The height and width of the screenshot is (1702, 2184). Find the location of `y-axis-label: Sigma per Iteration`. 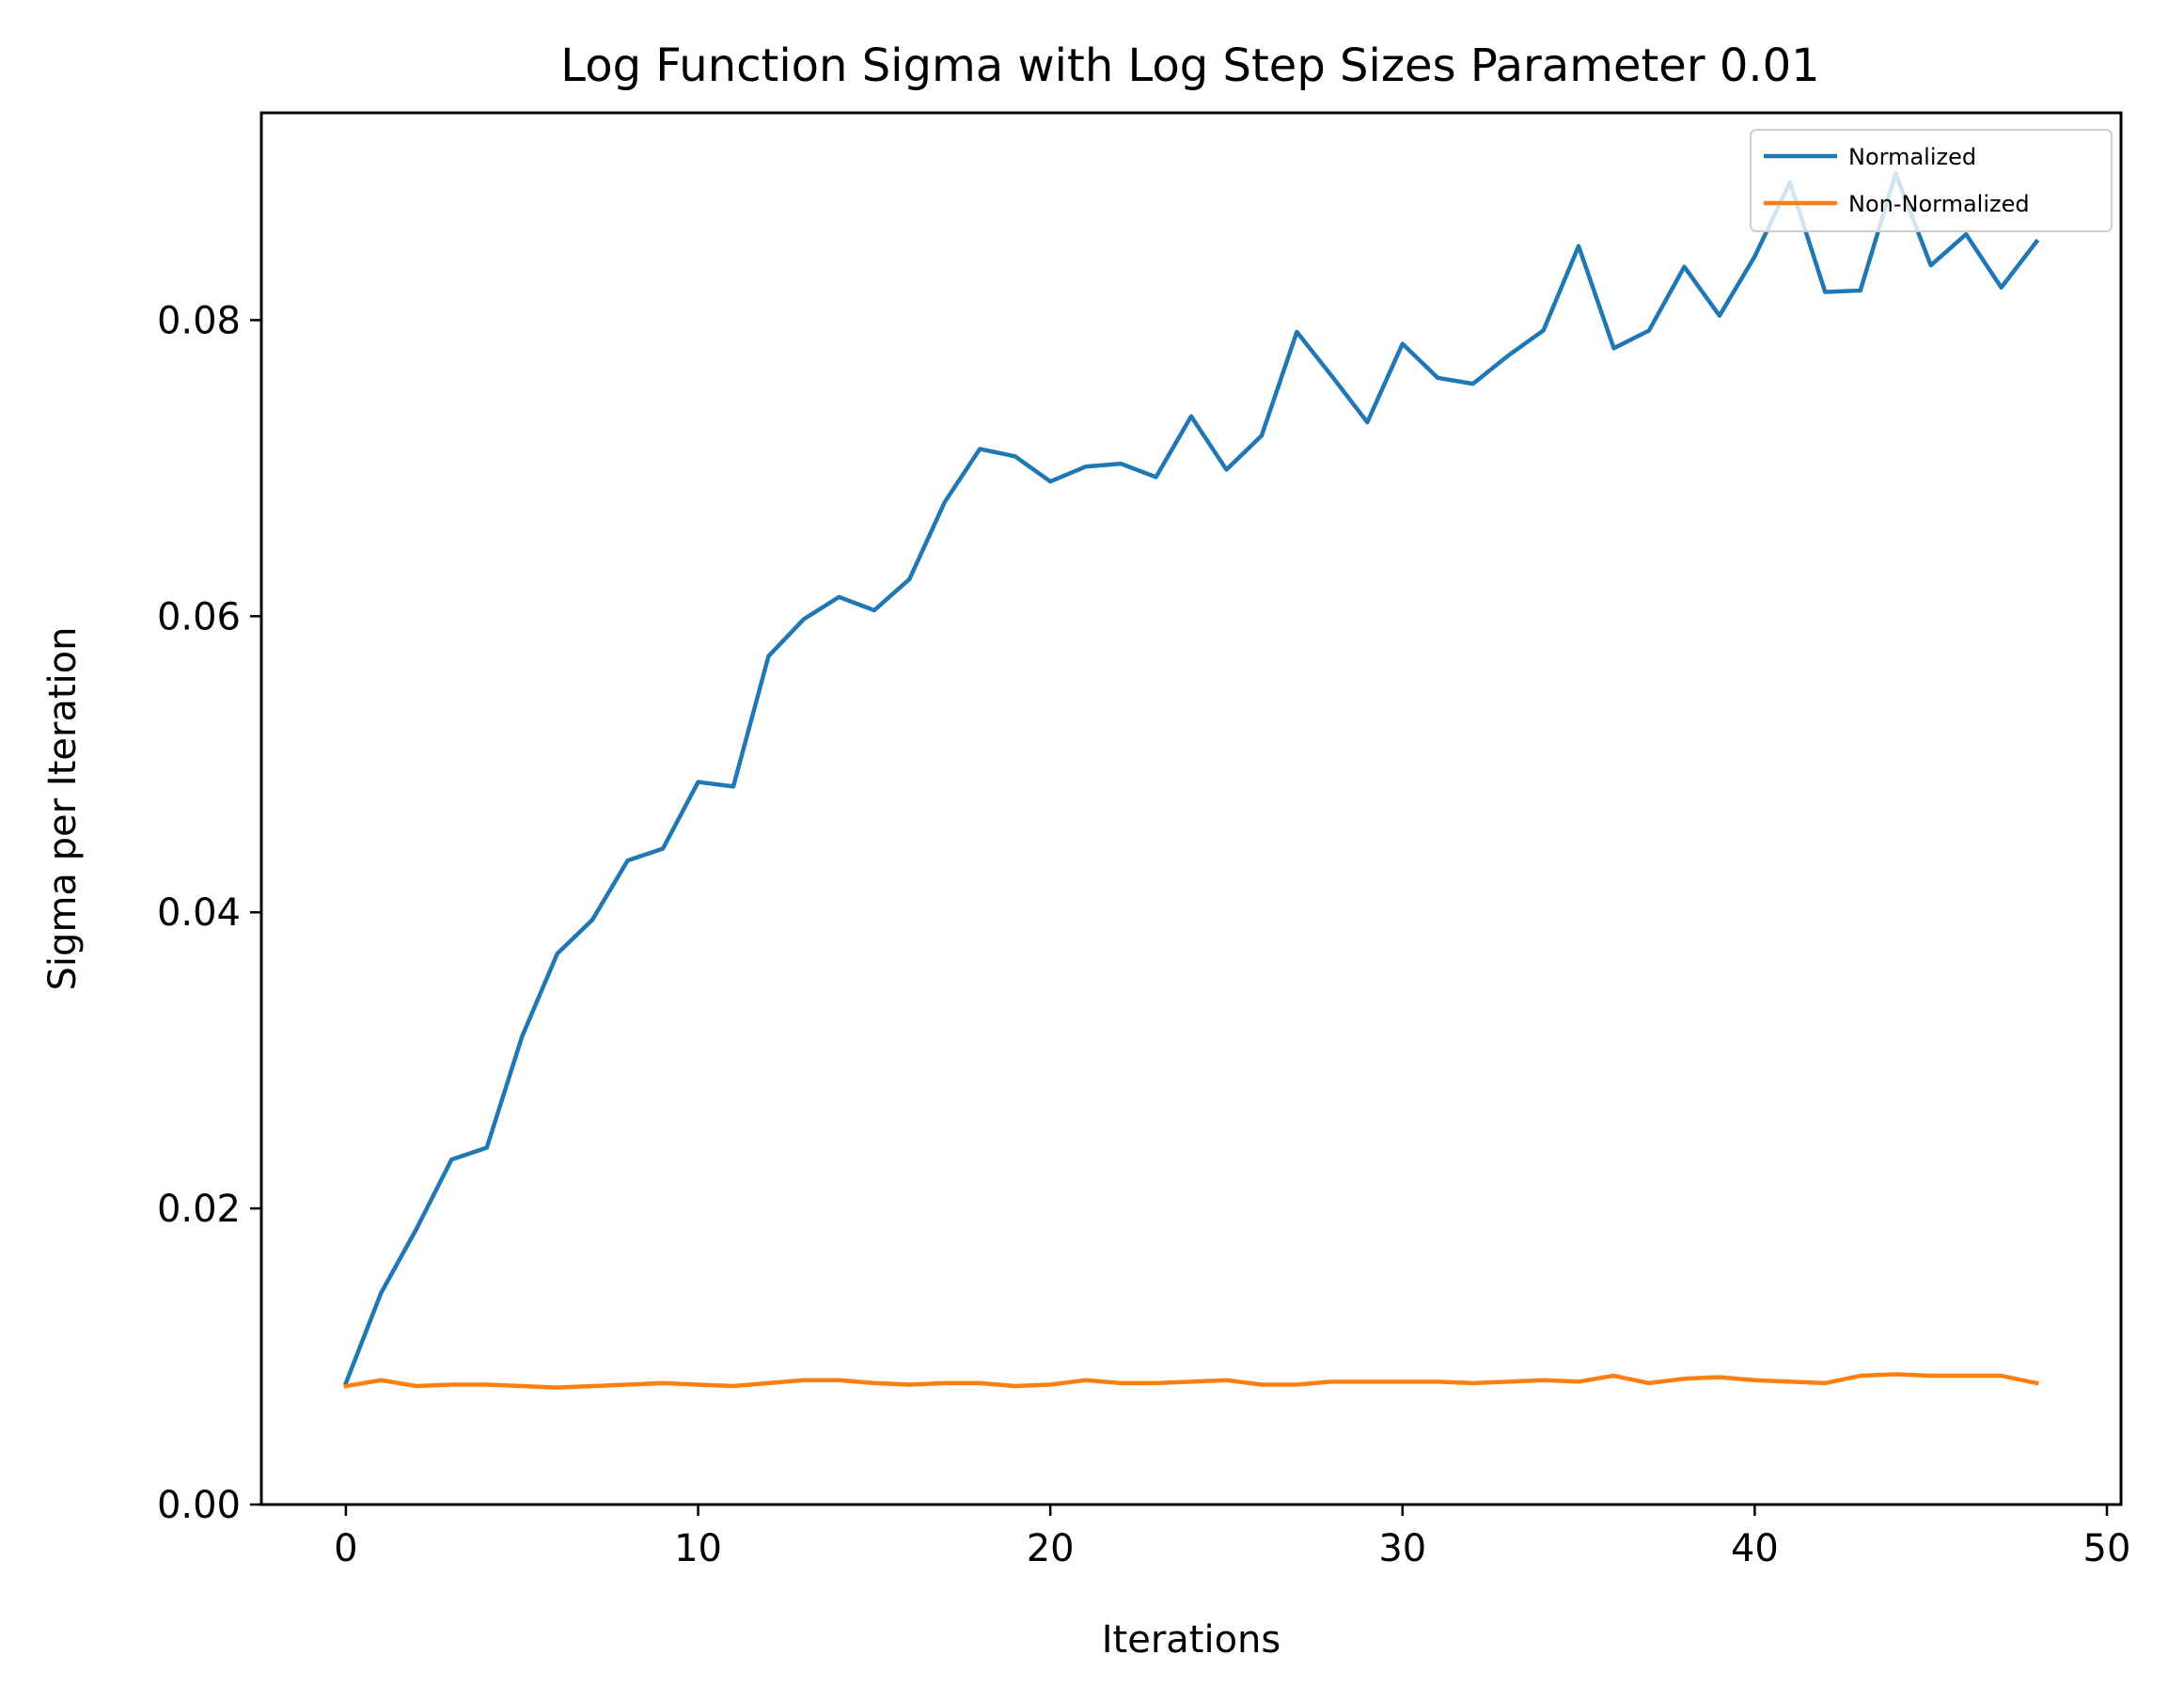

y-axis-label: Sigma per Iteration is located at coordinates (63, 809).